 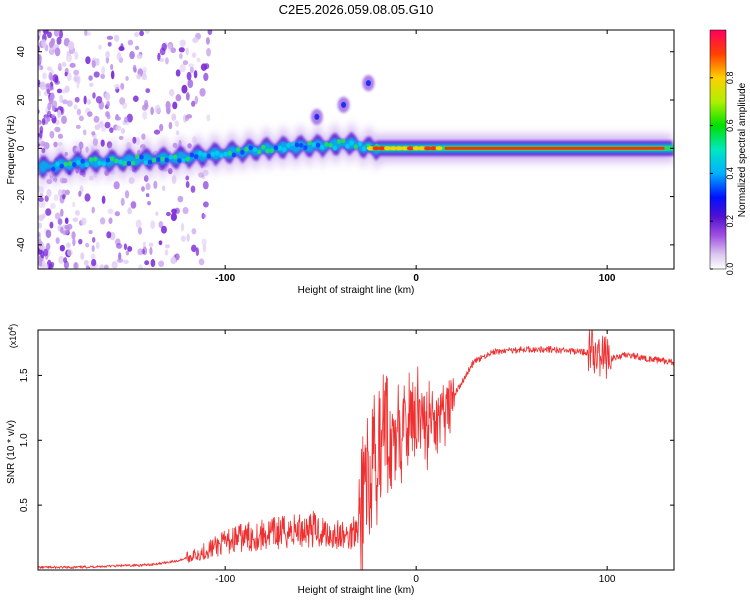 I want to click on spectrogram-y-tick-label: 20, so click(x=21, y=100).